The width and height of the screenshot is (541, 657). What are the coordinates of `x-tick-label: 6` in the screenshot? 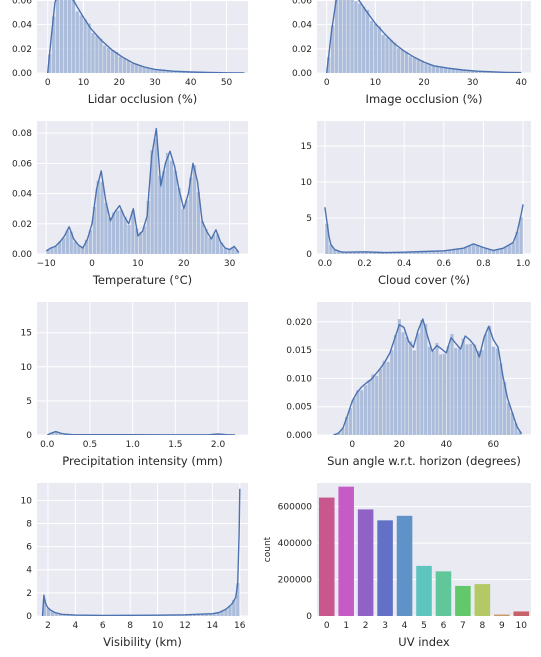 It's located at (444, 626).